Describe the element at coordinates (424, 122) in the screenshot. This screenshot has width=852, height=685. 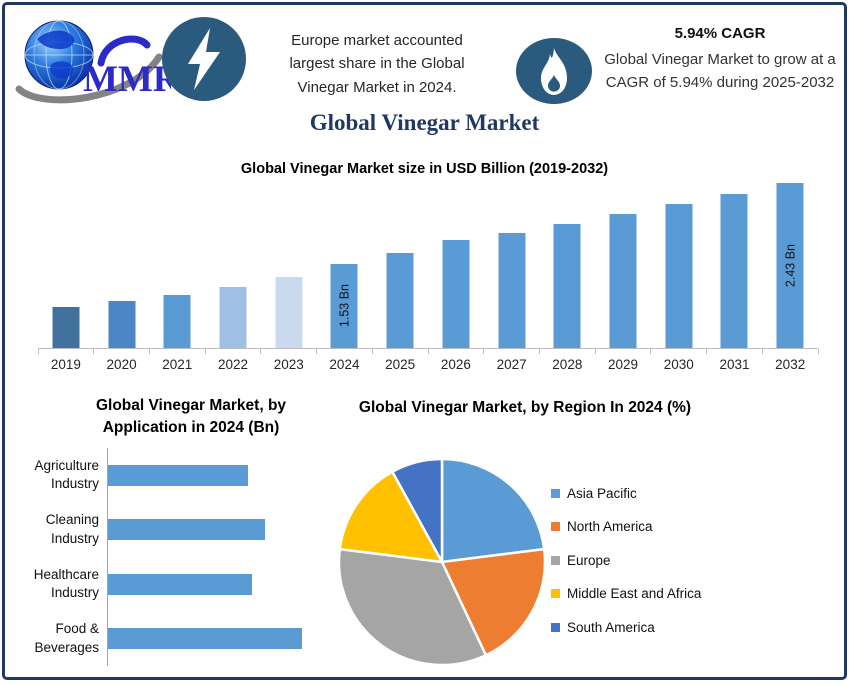
I see `page-title: Global Vinegar Market` at that location.